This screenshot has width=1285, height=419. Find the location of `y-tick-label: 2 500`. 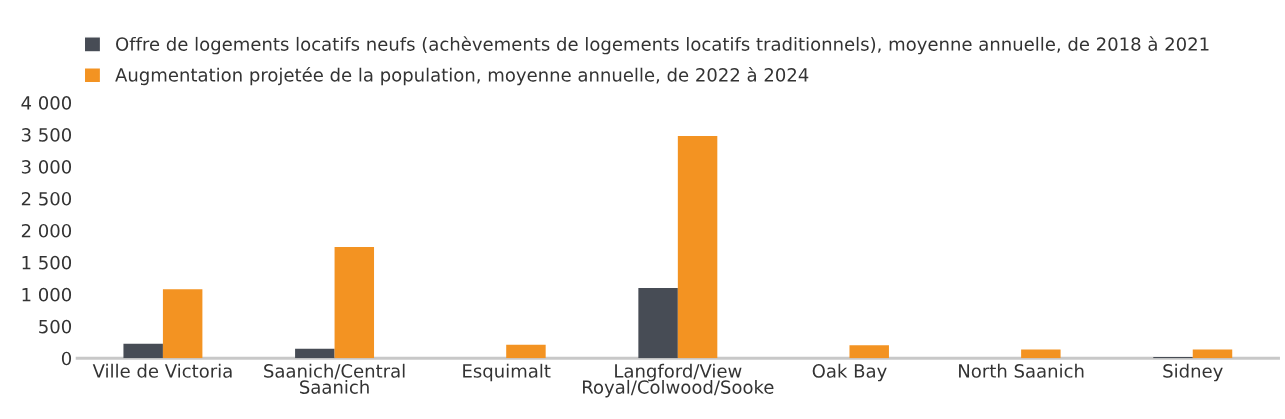

y-tick-label: 2 500 is located at coordinates (46, 198).